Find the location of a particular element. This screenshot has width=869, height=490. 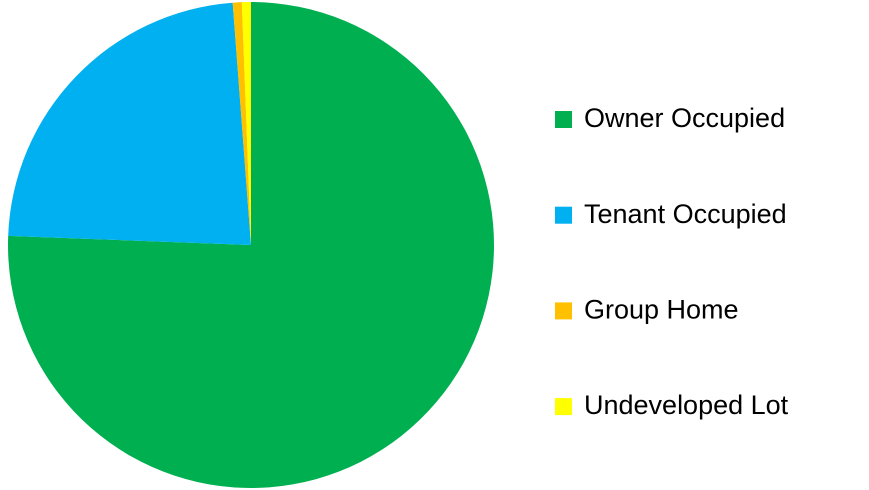

legend-label: Group Home is located at coordinates (661, 310).